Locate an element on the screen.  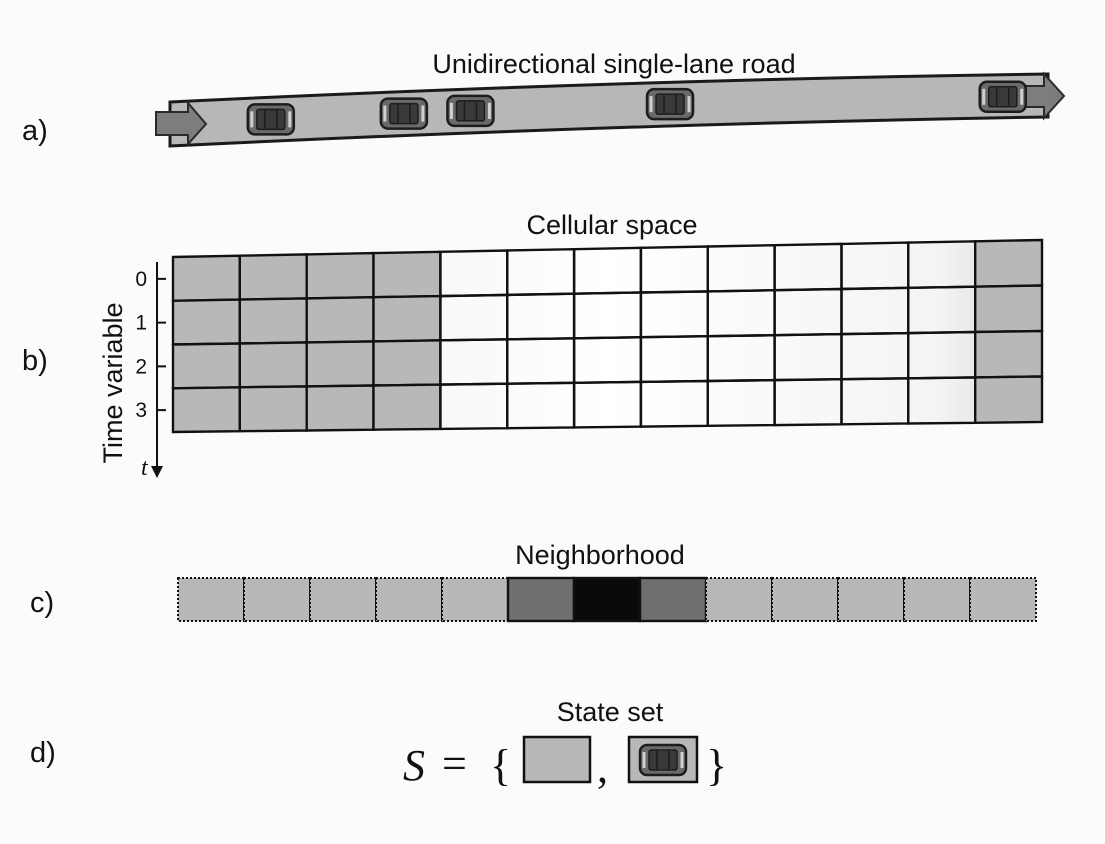
car-icon is located at coordinates (663, 760).